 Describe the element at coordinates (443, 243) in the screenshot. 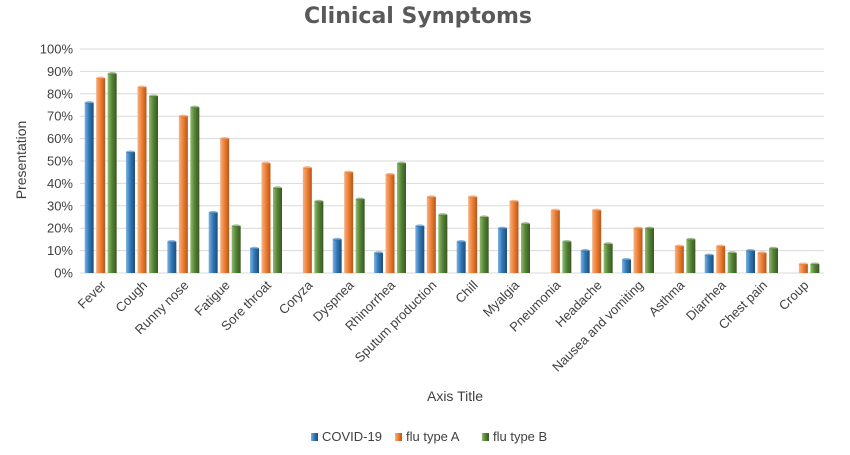

I see `bar-flu-type-b-sputum-production` at that location.